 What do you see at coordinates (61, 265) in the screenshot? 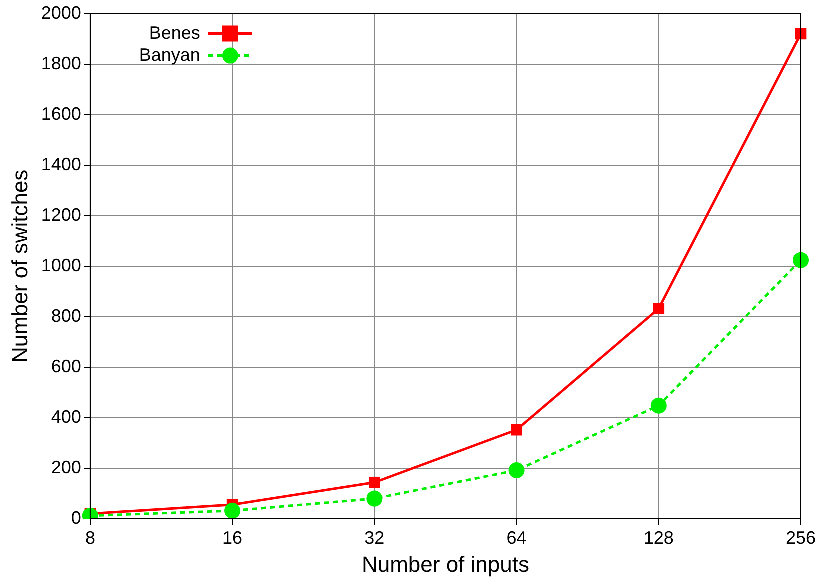
I see `y-tick-label: 1000` at bounding box center [61, 265].